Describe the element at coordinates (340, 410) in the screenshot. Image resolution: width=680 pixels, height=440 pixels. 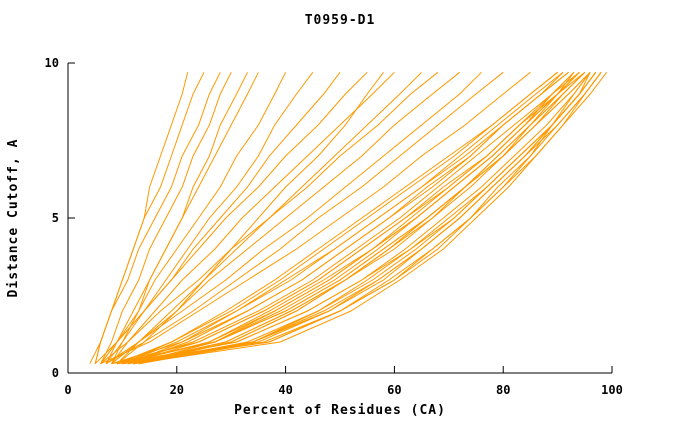
I see `x-axis-label: Percent of Residues (CA)` at that location.